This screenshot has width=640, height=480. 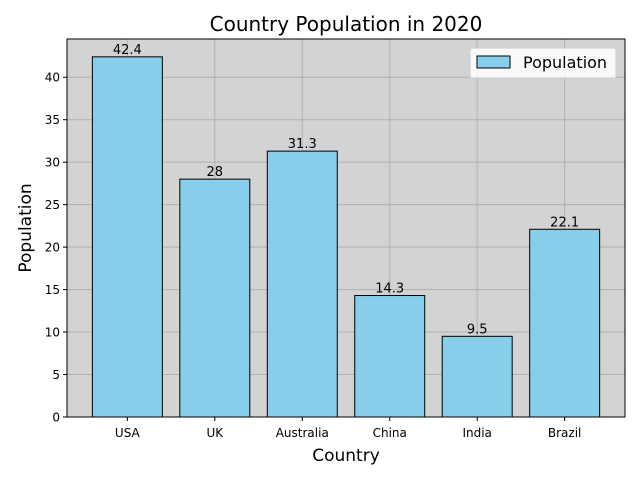 I want to click on legend: Population, so click(x=543, y=63).